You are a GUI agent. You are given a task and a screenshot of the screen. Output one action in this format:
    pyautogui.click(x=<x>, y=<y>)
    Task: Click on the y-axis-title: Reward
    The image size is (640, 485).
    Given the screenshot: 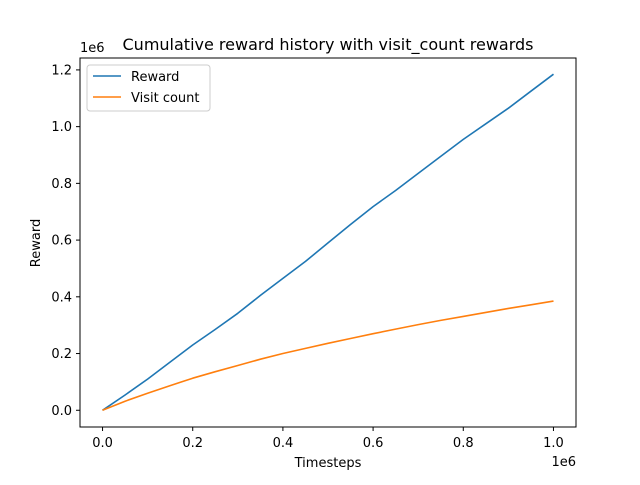 What is the action you would take?
    pyautogui.click(x=36, y=243)
    